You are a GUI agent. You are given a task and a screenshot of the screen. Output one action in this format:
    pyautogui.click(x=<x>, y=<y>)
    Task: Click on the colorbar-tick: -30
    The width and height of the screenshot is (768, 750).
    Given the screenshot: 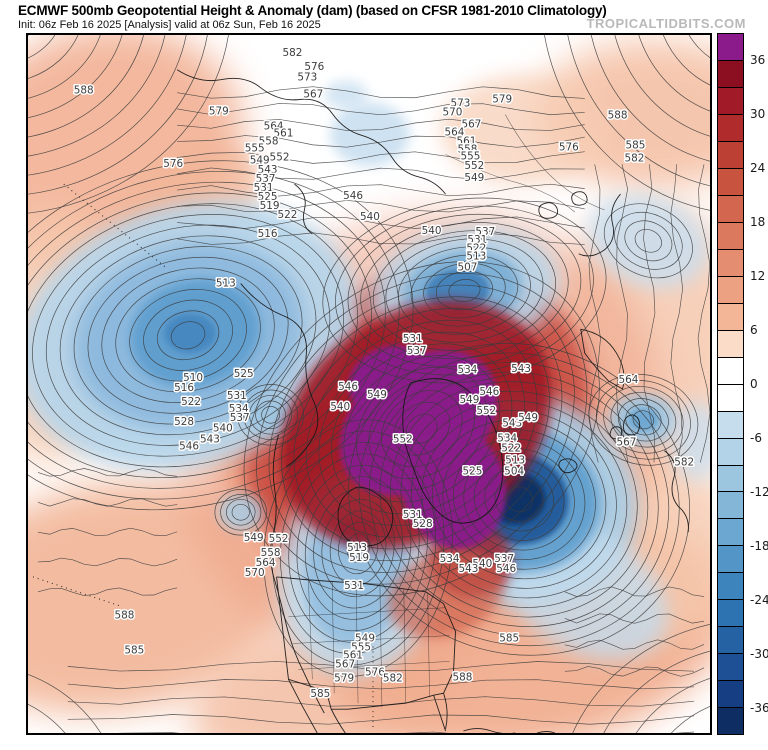 What is the action you would take?
    pyautogui.click(x=759, y=654)
    